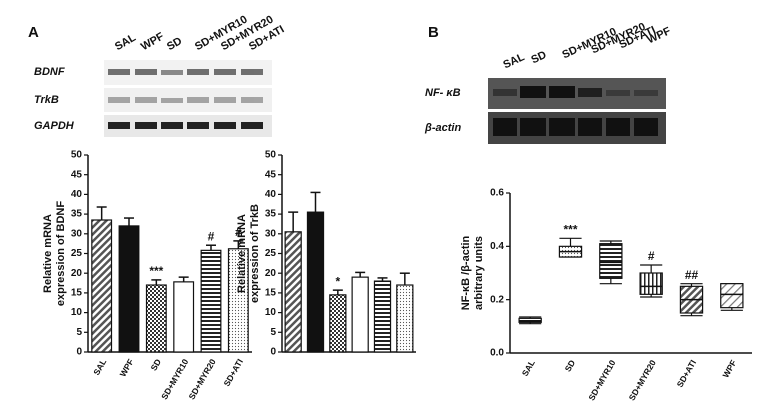 This screenshot has width=772, height=408. Describe the element at coordinates (497, 353) in the screenshot. I see `y-tick-label: 0.0` at that location.